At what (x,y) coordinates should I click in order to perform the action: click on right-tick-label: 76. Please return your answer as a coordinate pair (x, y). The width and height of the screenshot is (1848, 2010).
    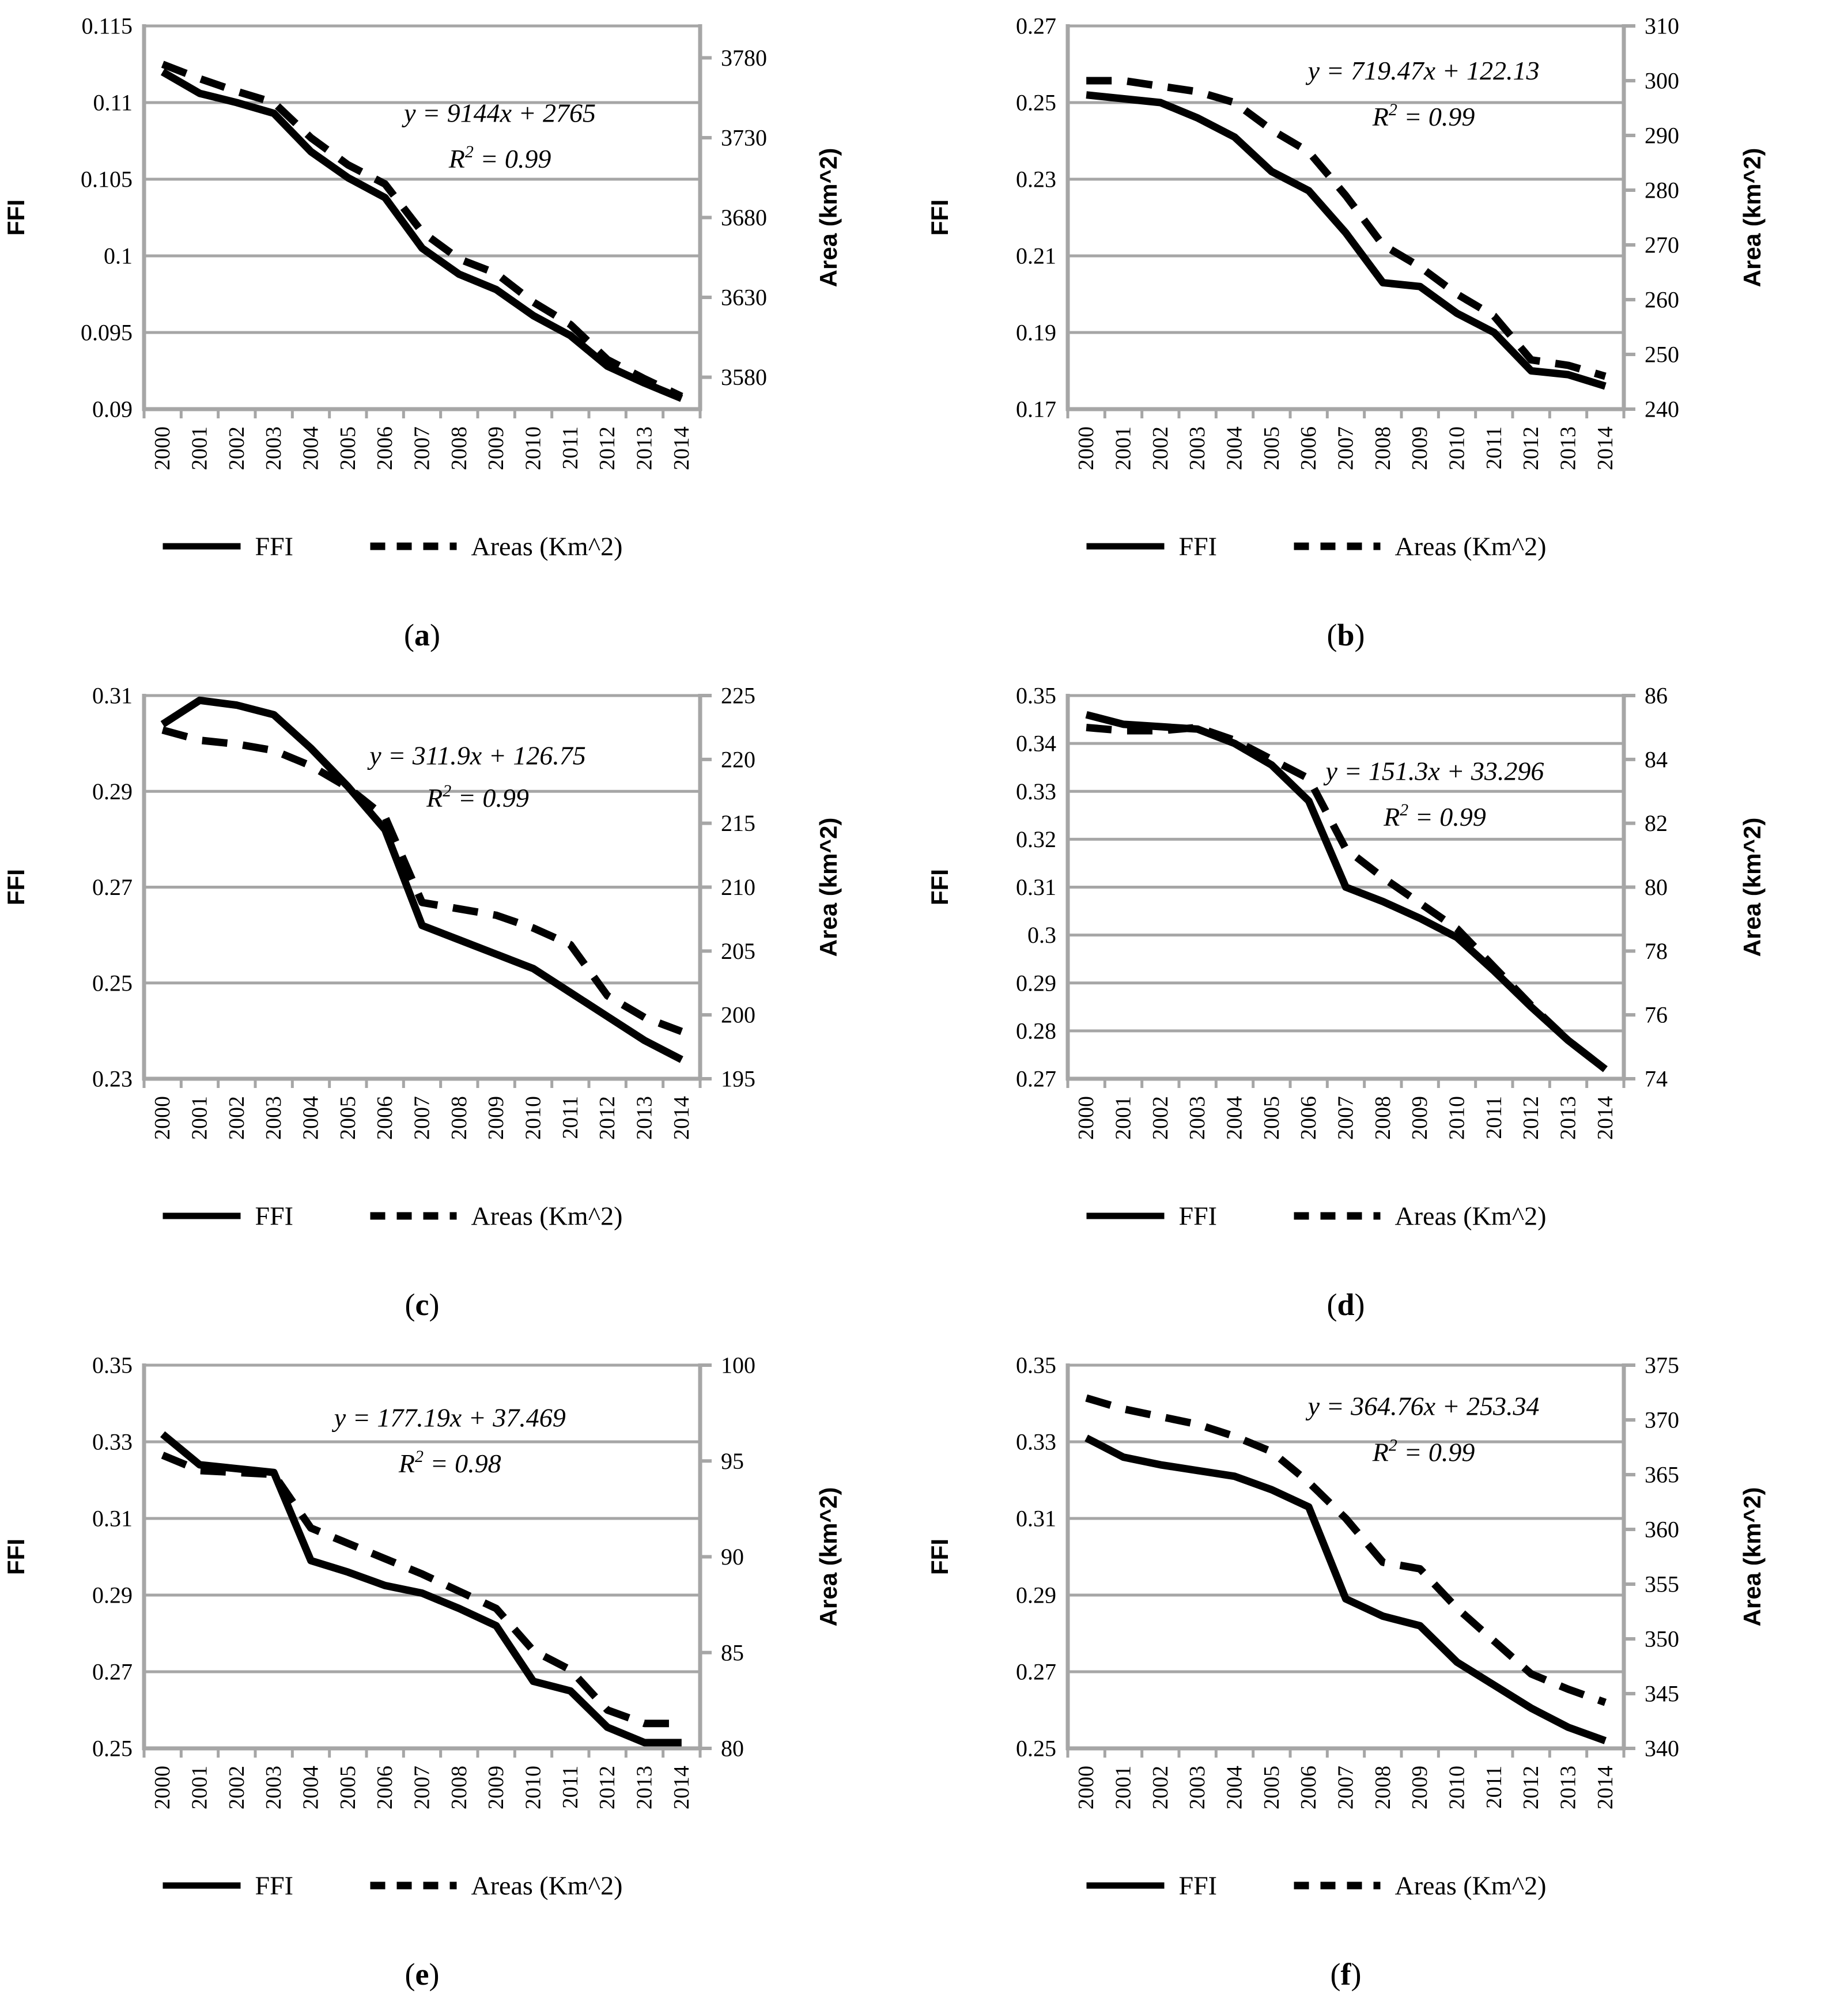
    Looking at the image, I should click on (1656, 1015).